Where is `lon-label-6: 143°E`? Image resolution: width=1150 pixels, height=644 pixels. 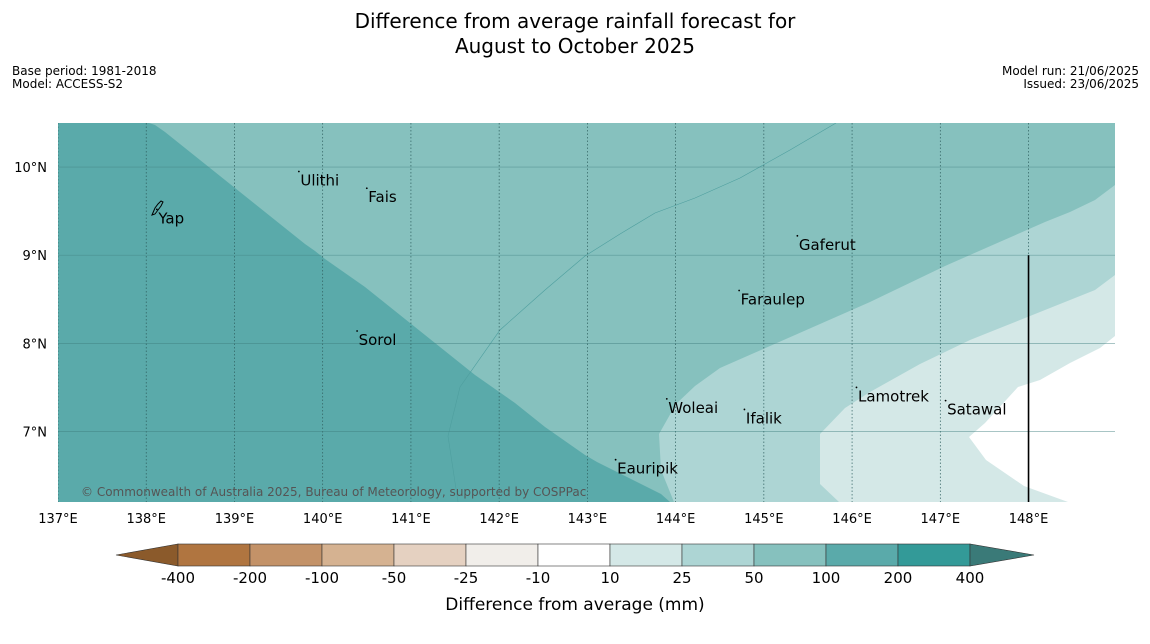
lon-label-6: 143°E is located at coordinates (588, 519).